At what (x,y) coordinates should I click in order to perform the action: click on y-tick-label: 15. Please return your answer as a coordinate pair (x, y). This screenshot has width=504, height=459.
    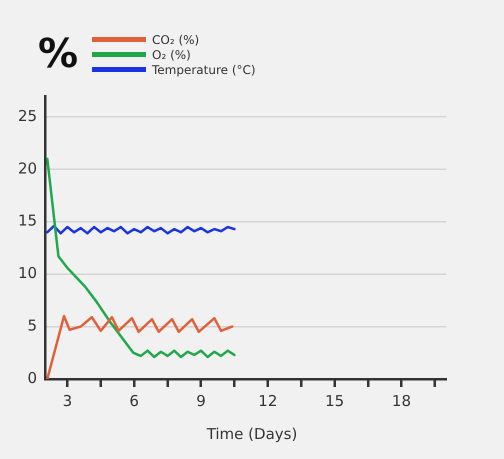
    Looking at the image, I should click on (28, 221).